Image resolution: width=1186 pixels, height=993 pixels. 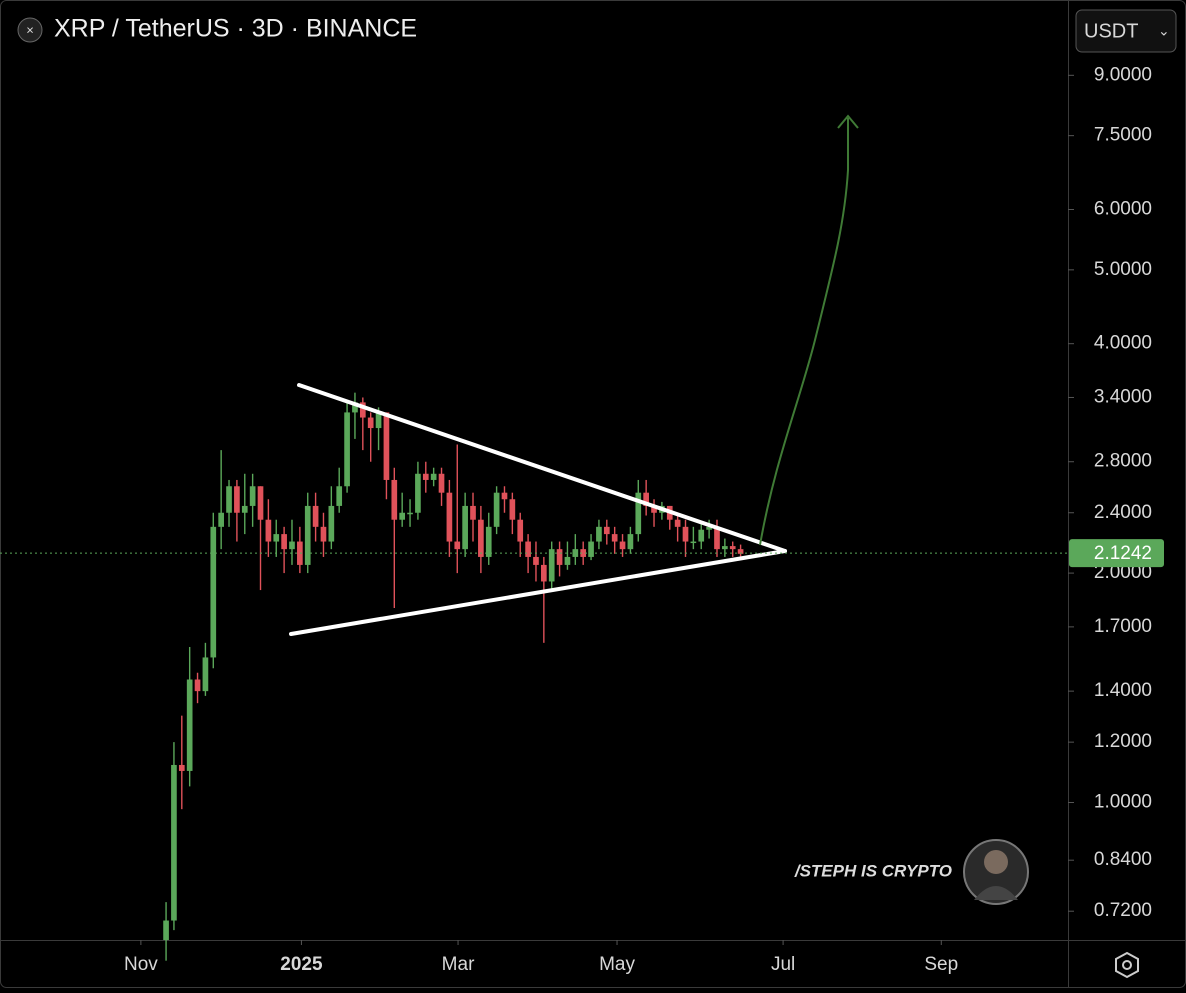 I want to click on symbol-icon, so click(x=30, y=30).